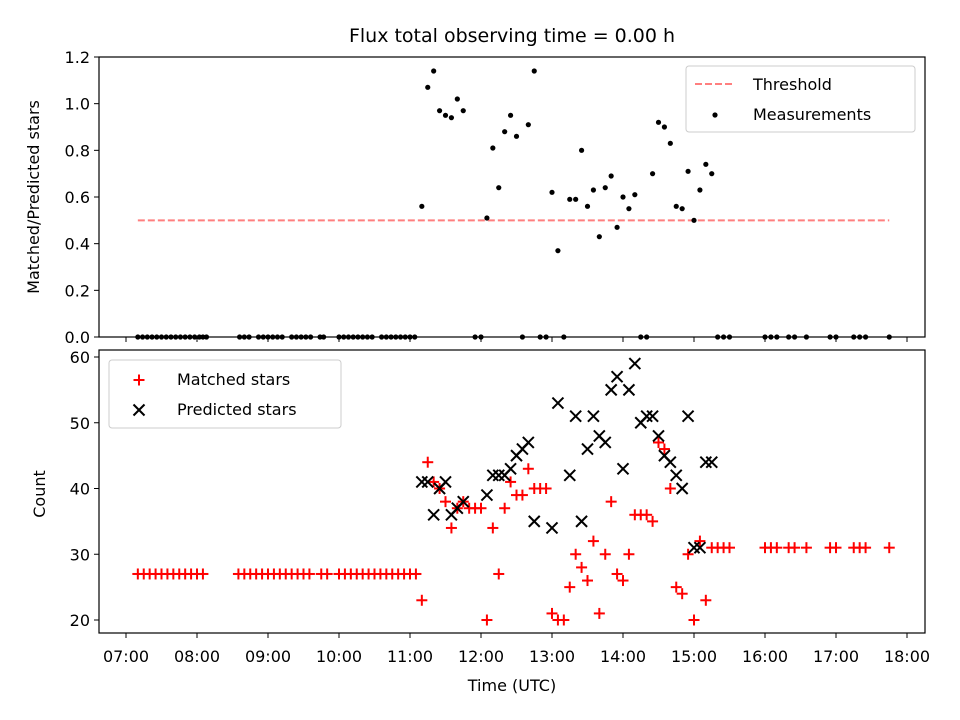 This screenshot has height=720, width=960. Describe the element at coordinates (80, 423) in the screenshot. I see `bottom-y-tick-label: 50` at that location.